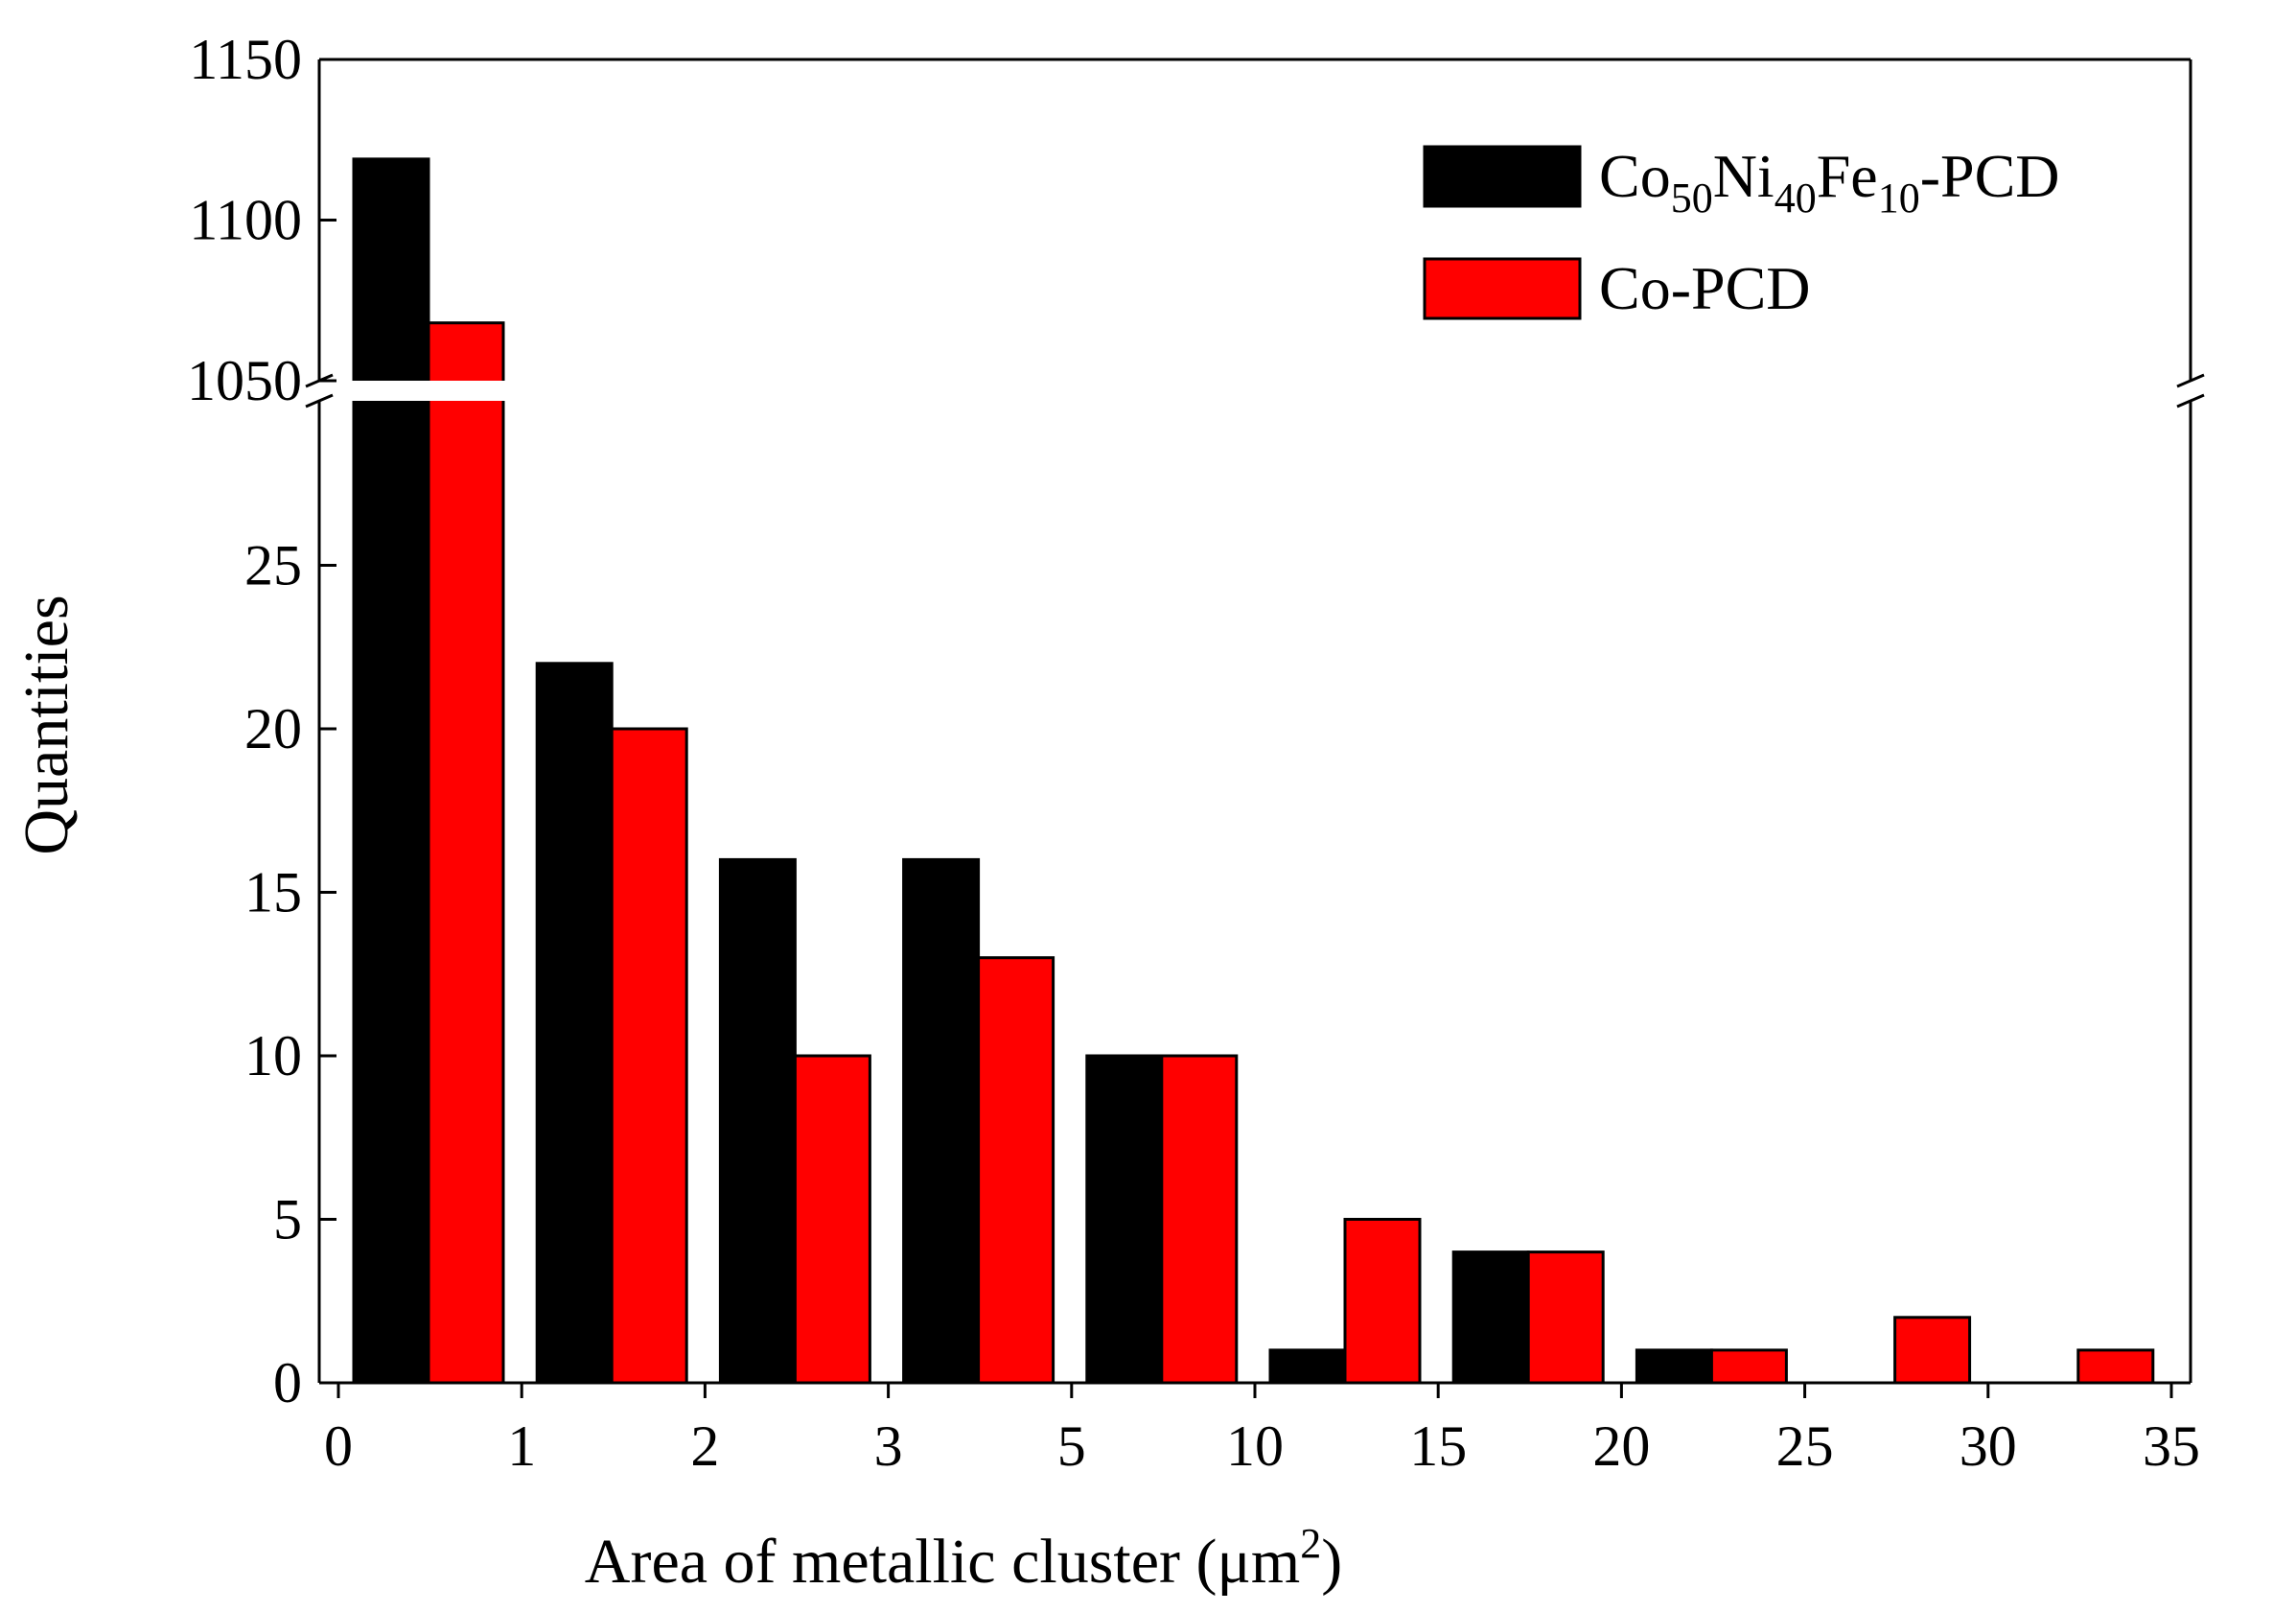 The height and width of the screenshot is (1612, 2296). What do you see at coordinates (1990, 176) in the screenshot?
I see `legend-text-part: -PCD` at bounding box center [1990, 176].